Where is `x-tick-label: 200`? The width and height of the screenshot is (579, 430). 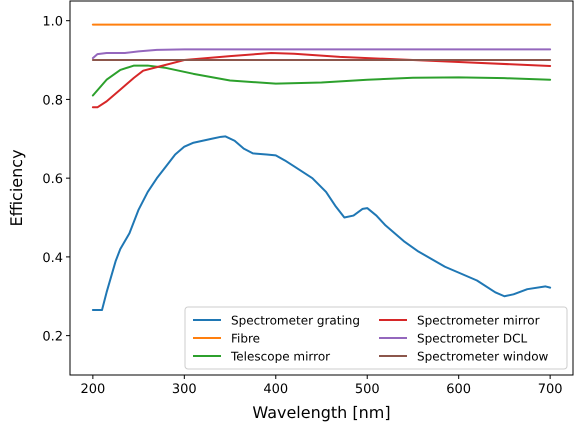
x-tick-label: 200 is located at coordinates (93, 389).